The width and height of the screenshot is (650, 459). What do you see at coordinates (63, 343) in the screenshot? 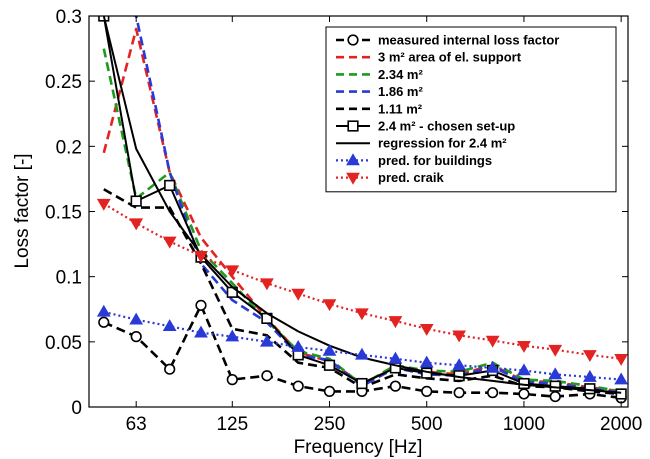
I see `y-tick-label: 0.05` at bounding box center [63, 343].